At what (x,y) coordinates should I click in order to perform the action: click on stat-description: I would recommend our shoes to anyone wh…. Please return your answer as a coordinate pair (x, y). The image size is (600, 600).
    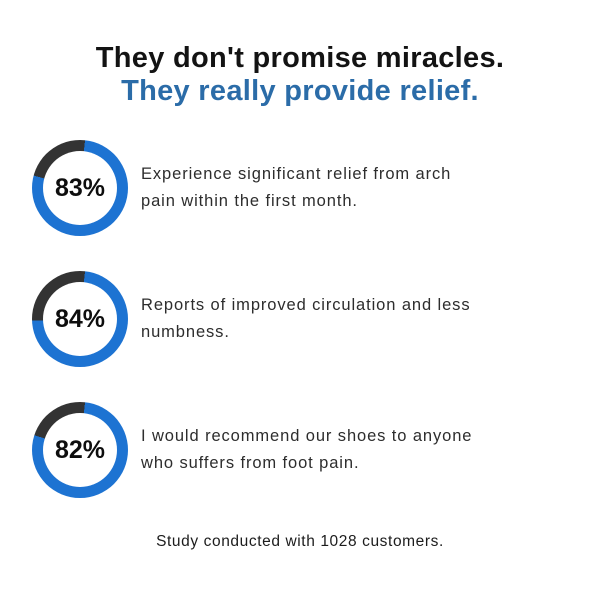
    Looking at the image, I should click on (306, 450).